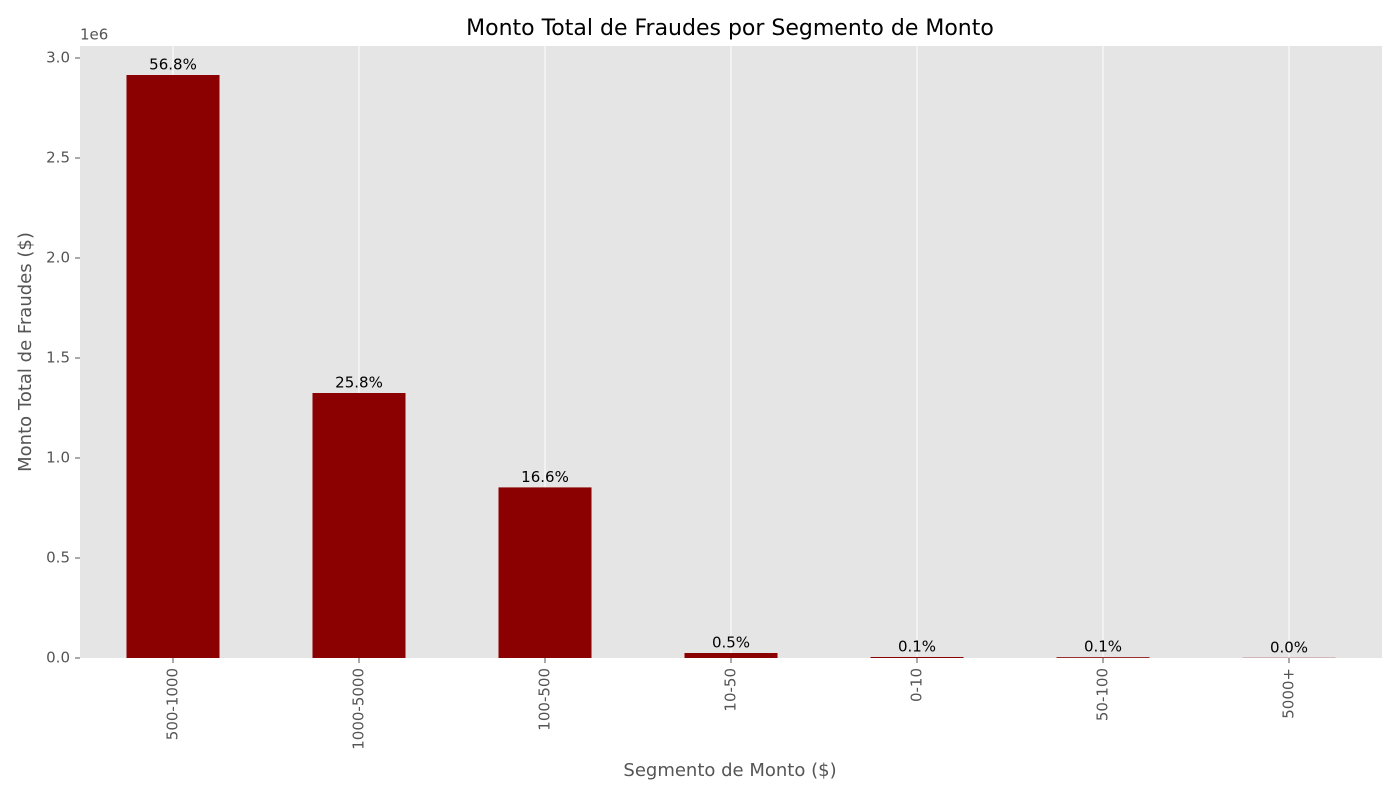 The width and height of the screenshot is (1400, 800). What do you see at coordinates (58, 658) in the screenshot?
I see `y-tick-label: 0.0` at bounding box center [58, 658].